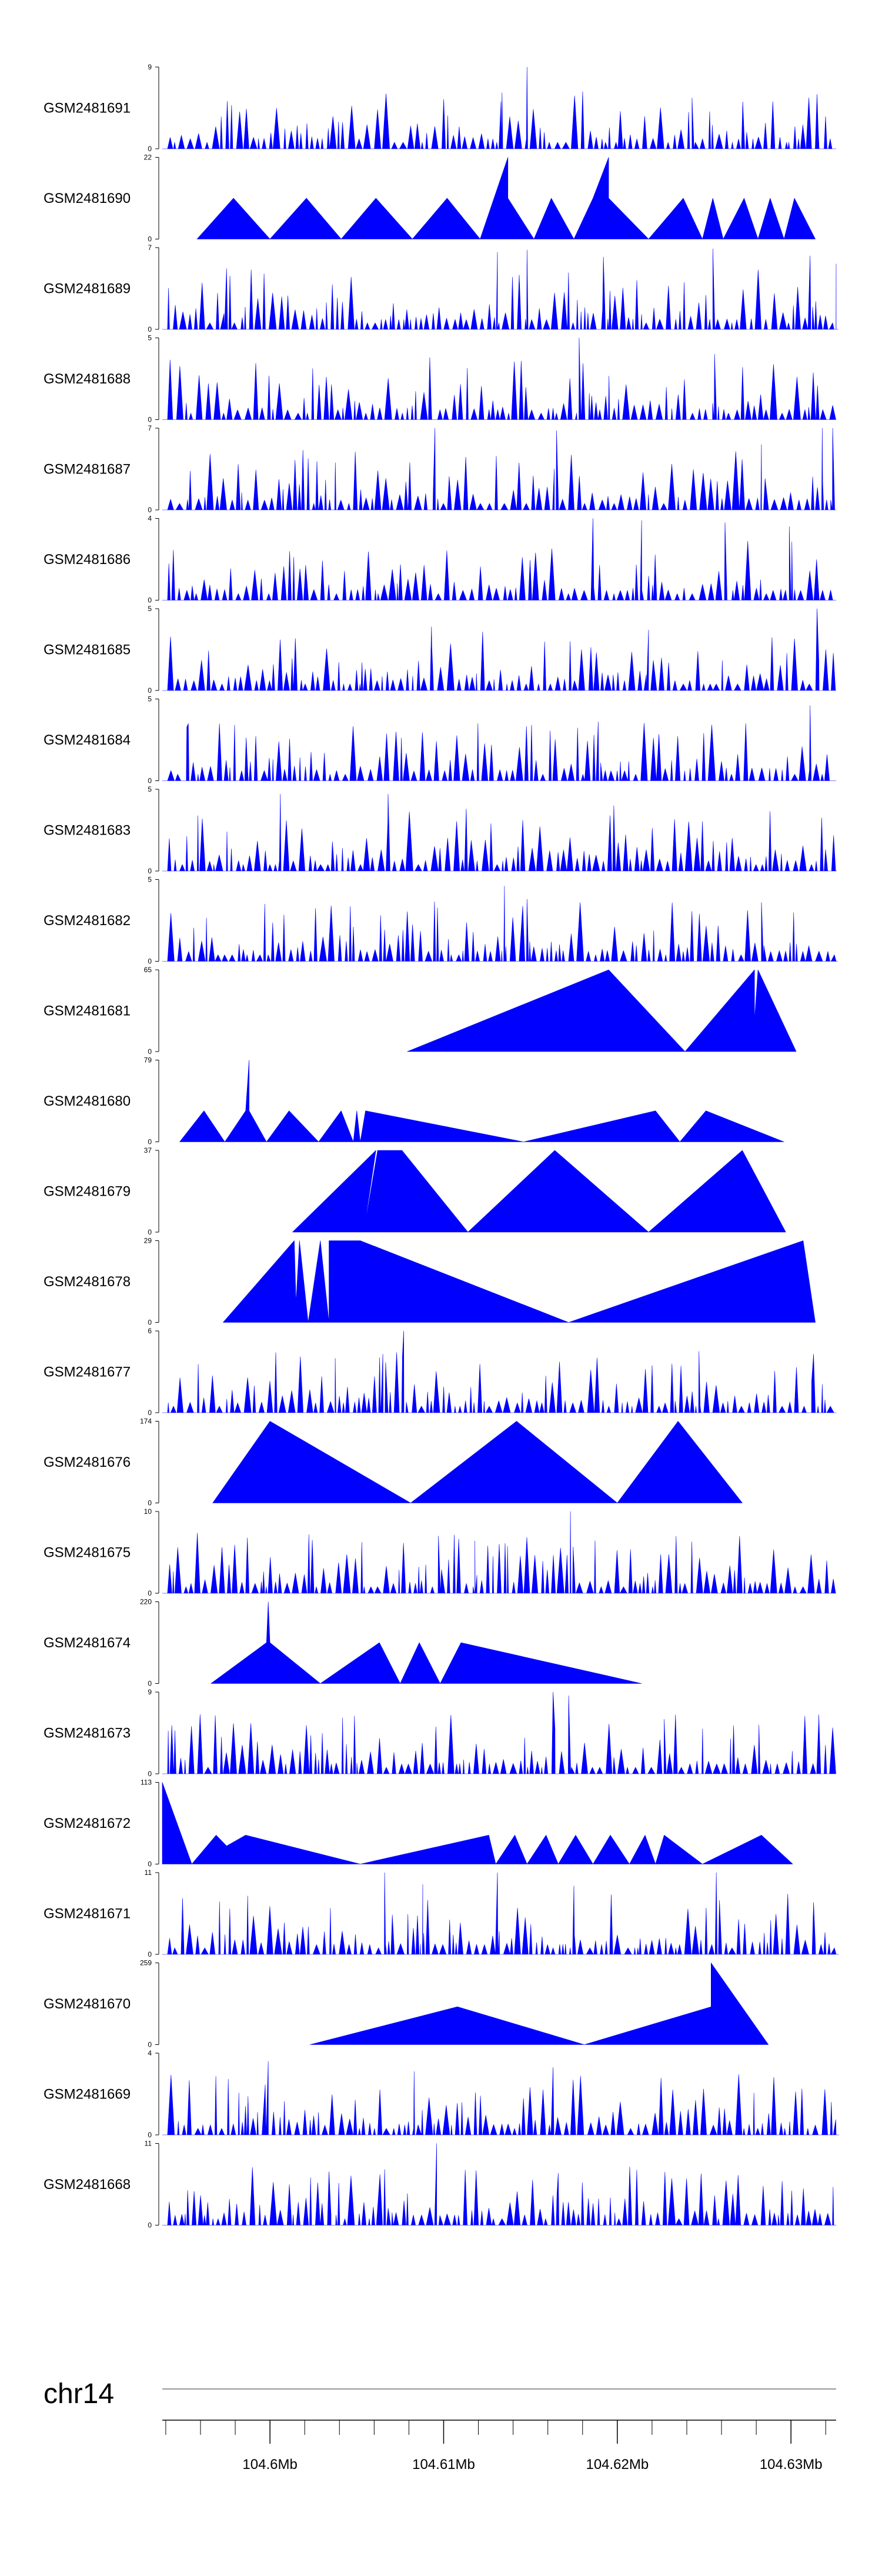  What do you see at coordinates (87, 1553) in the screenshot?
I see `track-label: GSM2481675` at bounding box center [87, 1553].